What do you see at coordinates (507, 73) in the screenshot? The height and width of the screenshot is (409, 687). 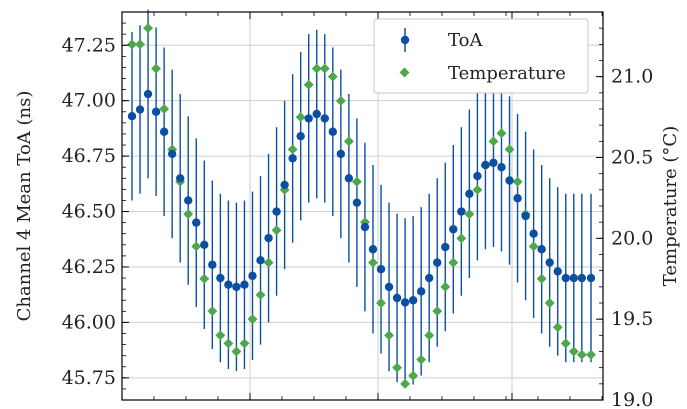 I see `legend-temperature-label: Temperature` at bounding box center [507, 73].